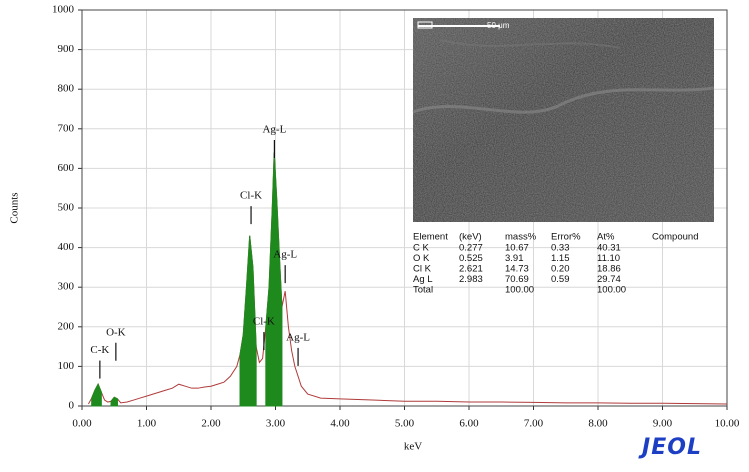  Describe the element at coordinates (470, 237) in the screenshot. I see `table-header: (keV)` at that location.